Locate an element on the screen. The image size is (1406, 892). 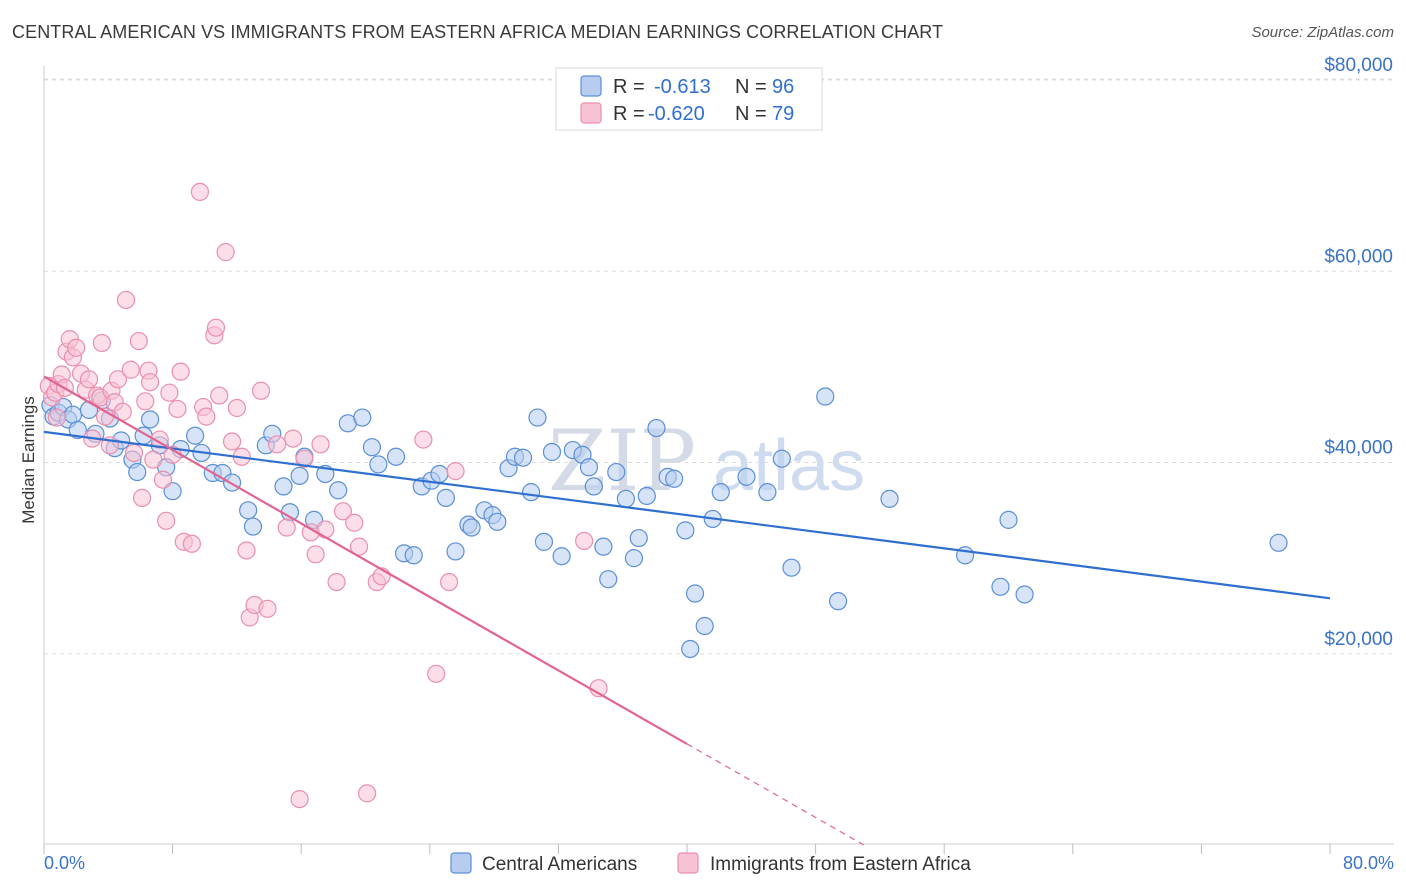
legend-swatch-pink is located at coordinates (591, 113).